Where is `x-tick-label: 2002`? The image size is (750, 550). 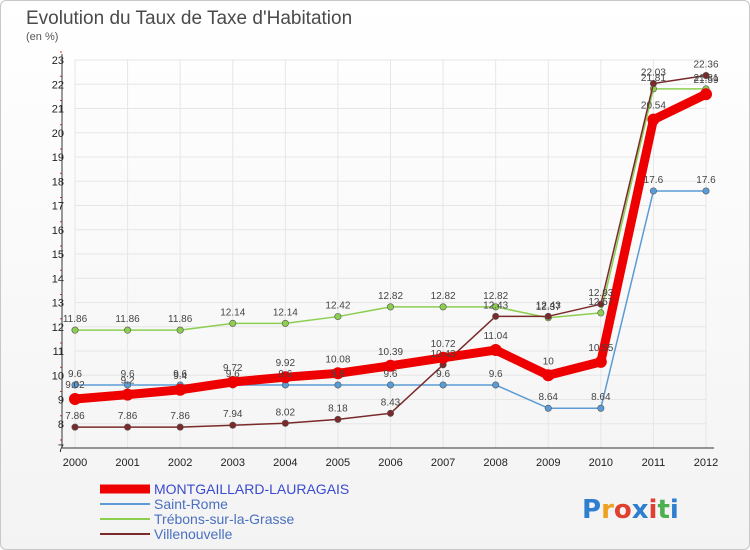
x-tick-label: 2002 is located at coordinates (180, 463).